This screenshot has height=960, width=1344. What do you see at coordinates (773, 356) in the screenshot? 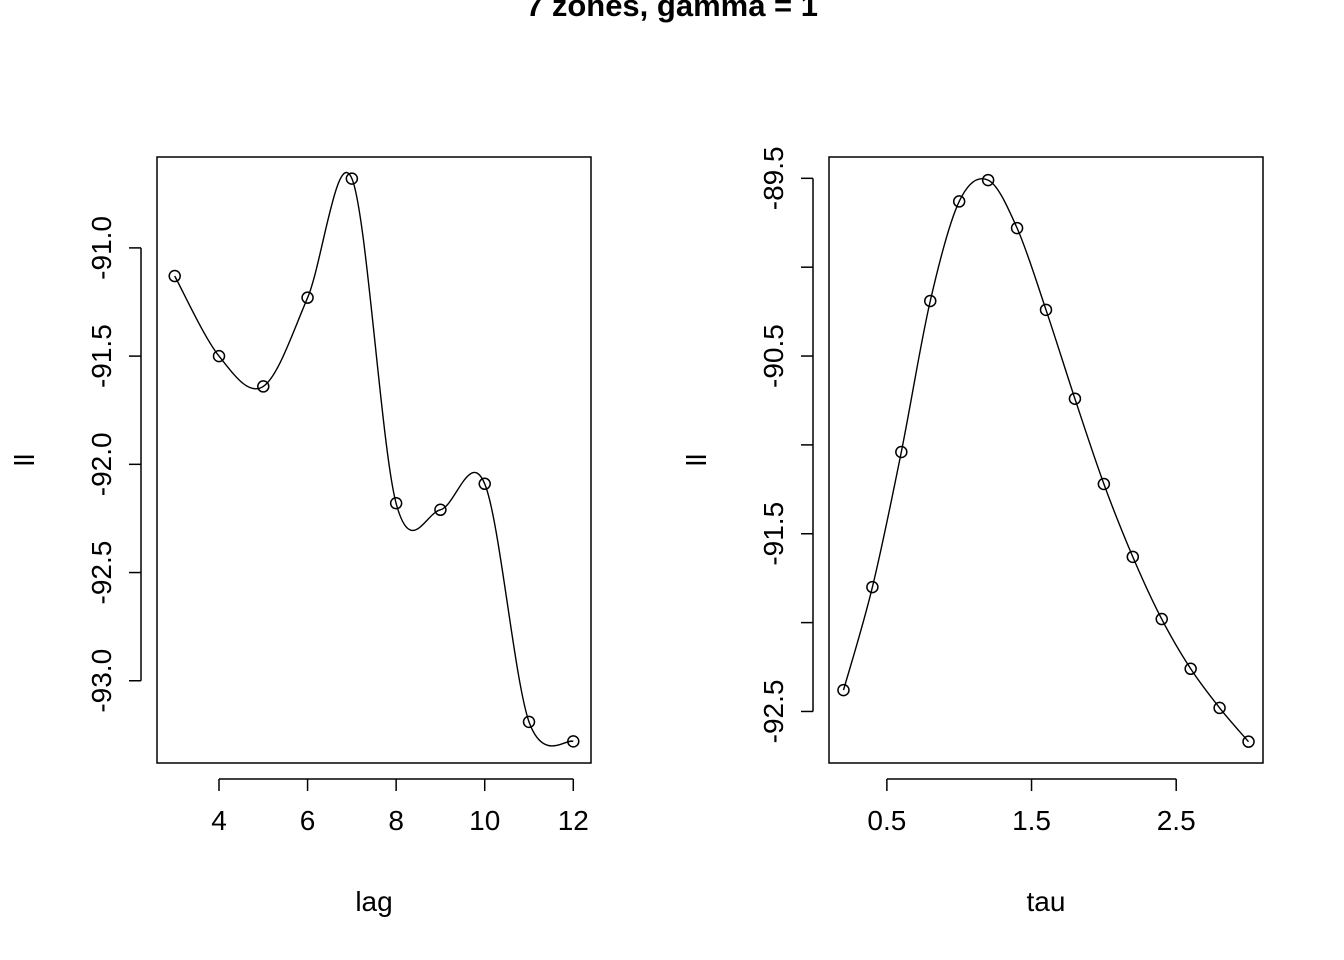
I see `tau-plot-y-tick-label: -90.5` at bounding box center [773, 356].